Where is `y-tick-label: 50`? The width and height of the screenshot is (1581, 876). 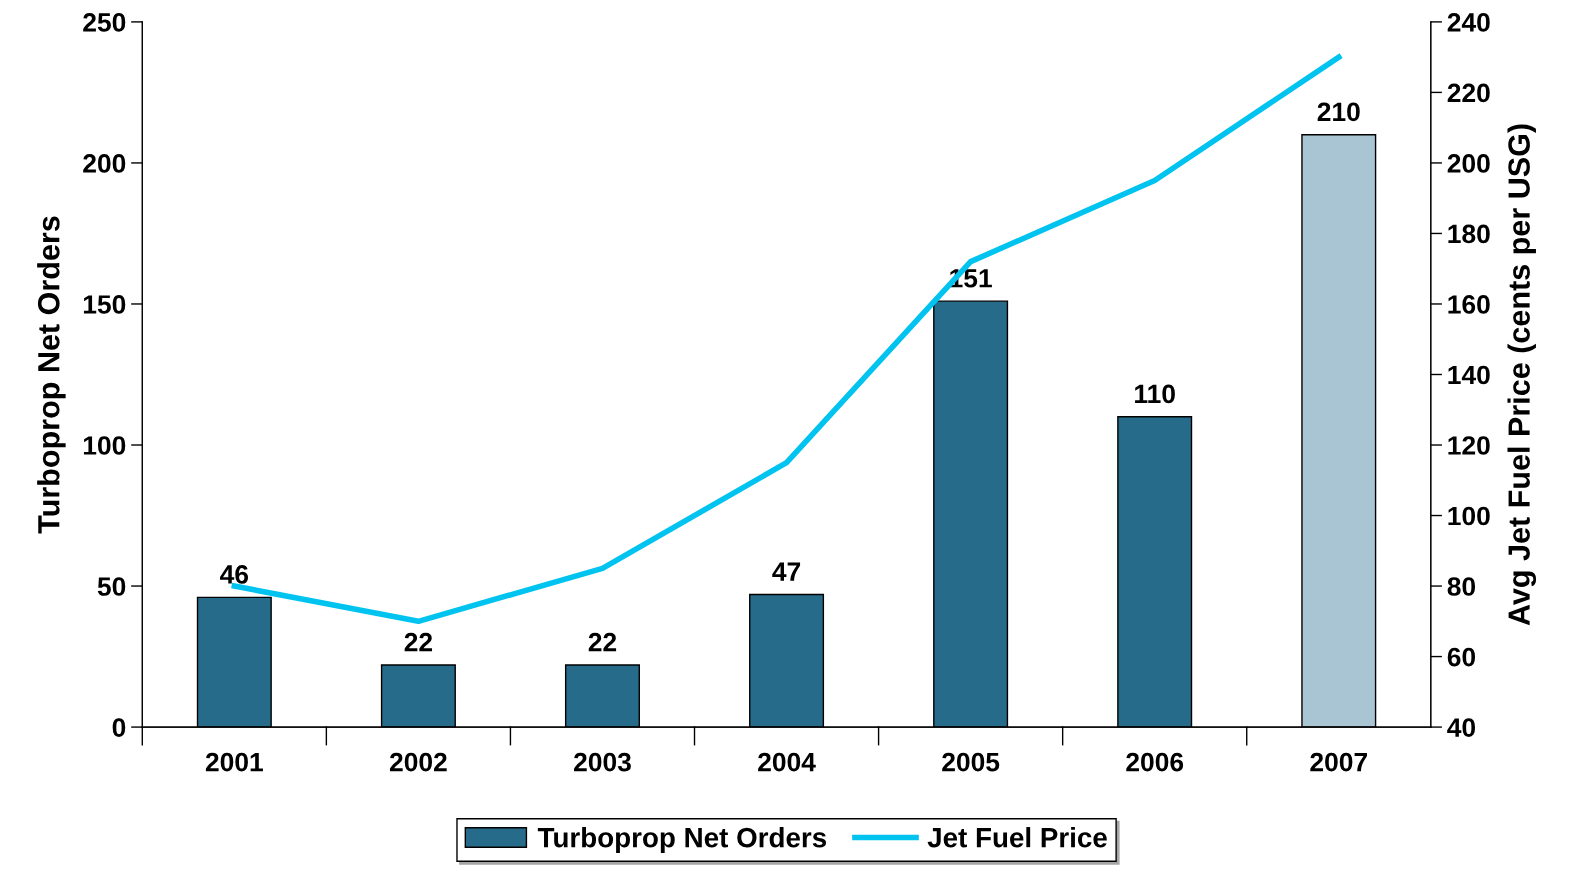 y-tick-label: 50 is located at coordinates (111, 586).